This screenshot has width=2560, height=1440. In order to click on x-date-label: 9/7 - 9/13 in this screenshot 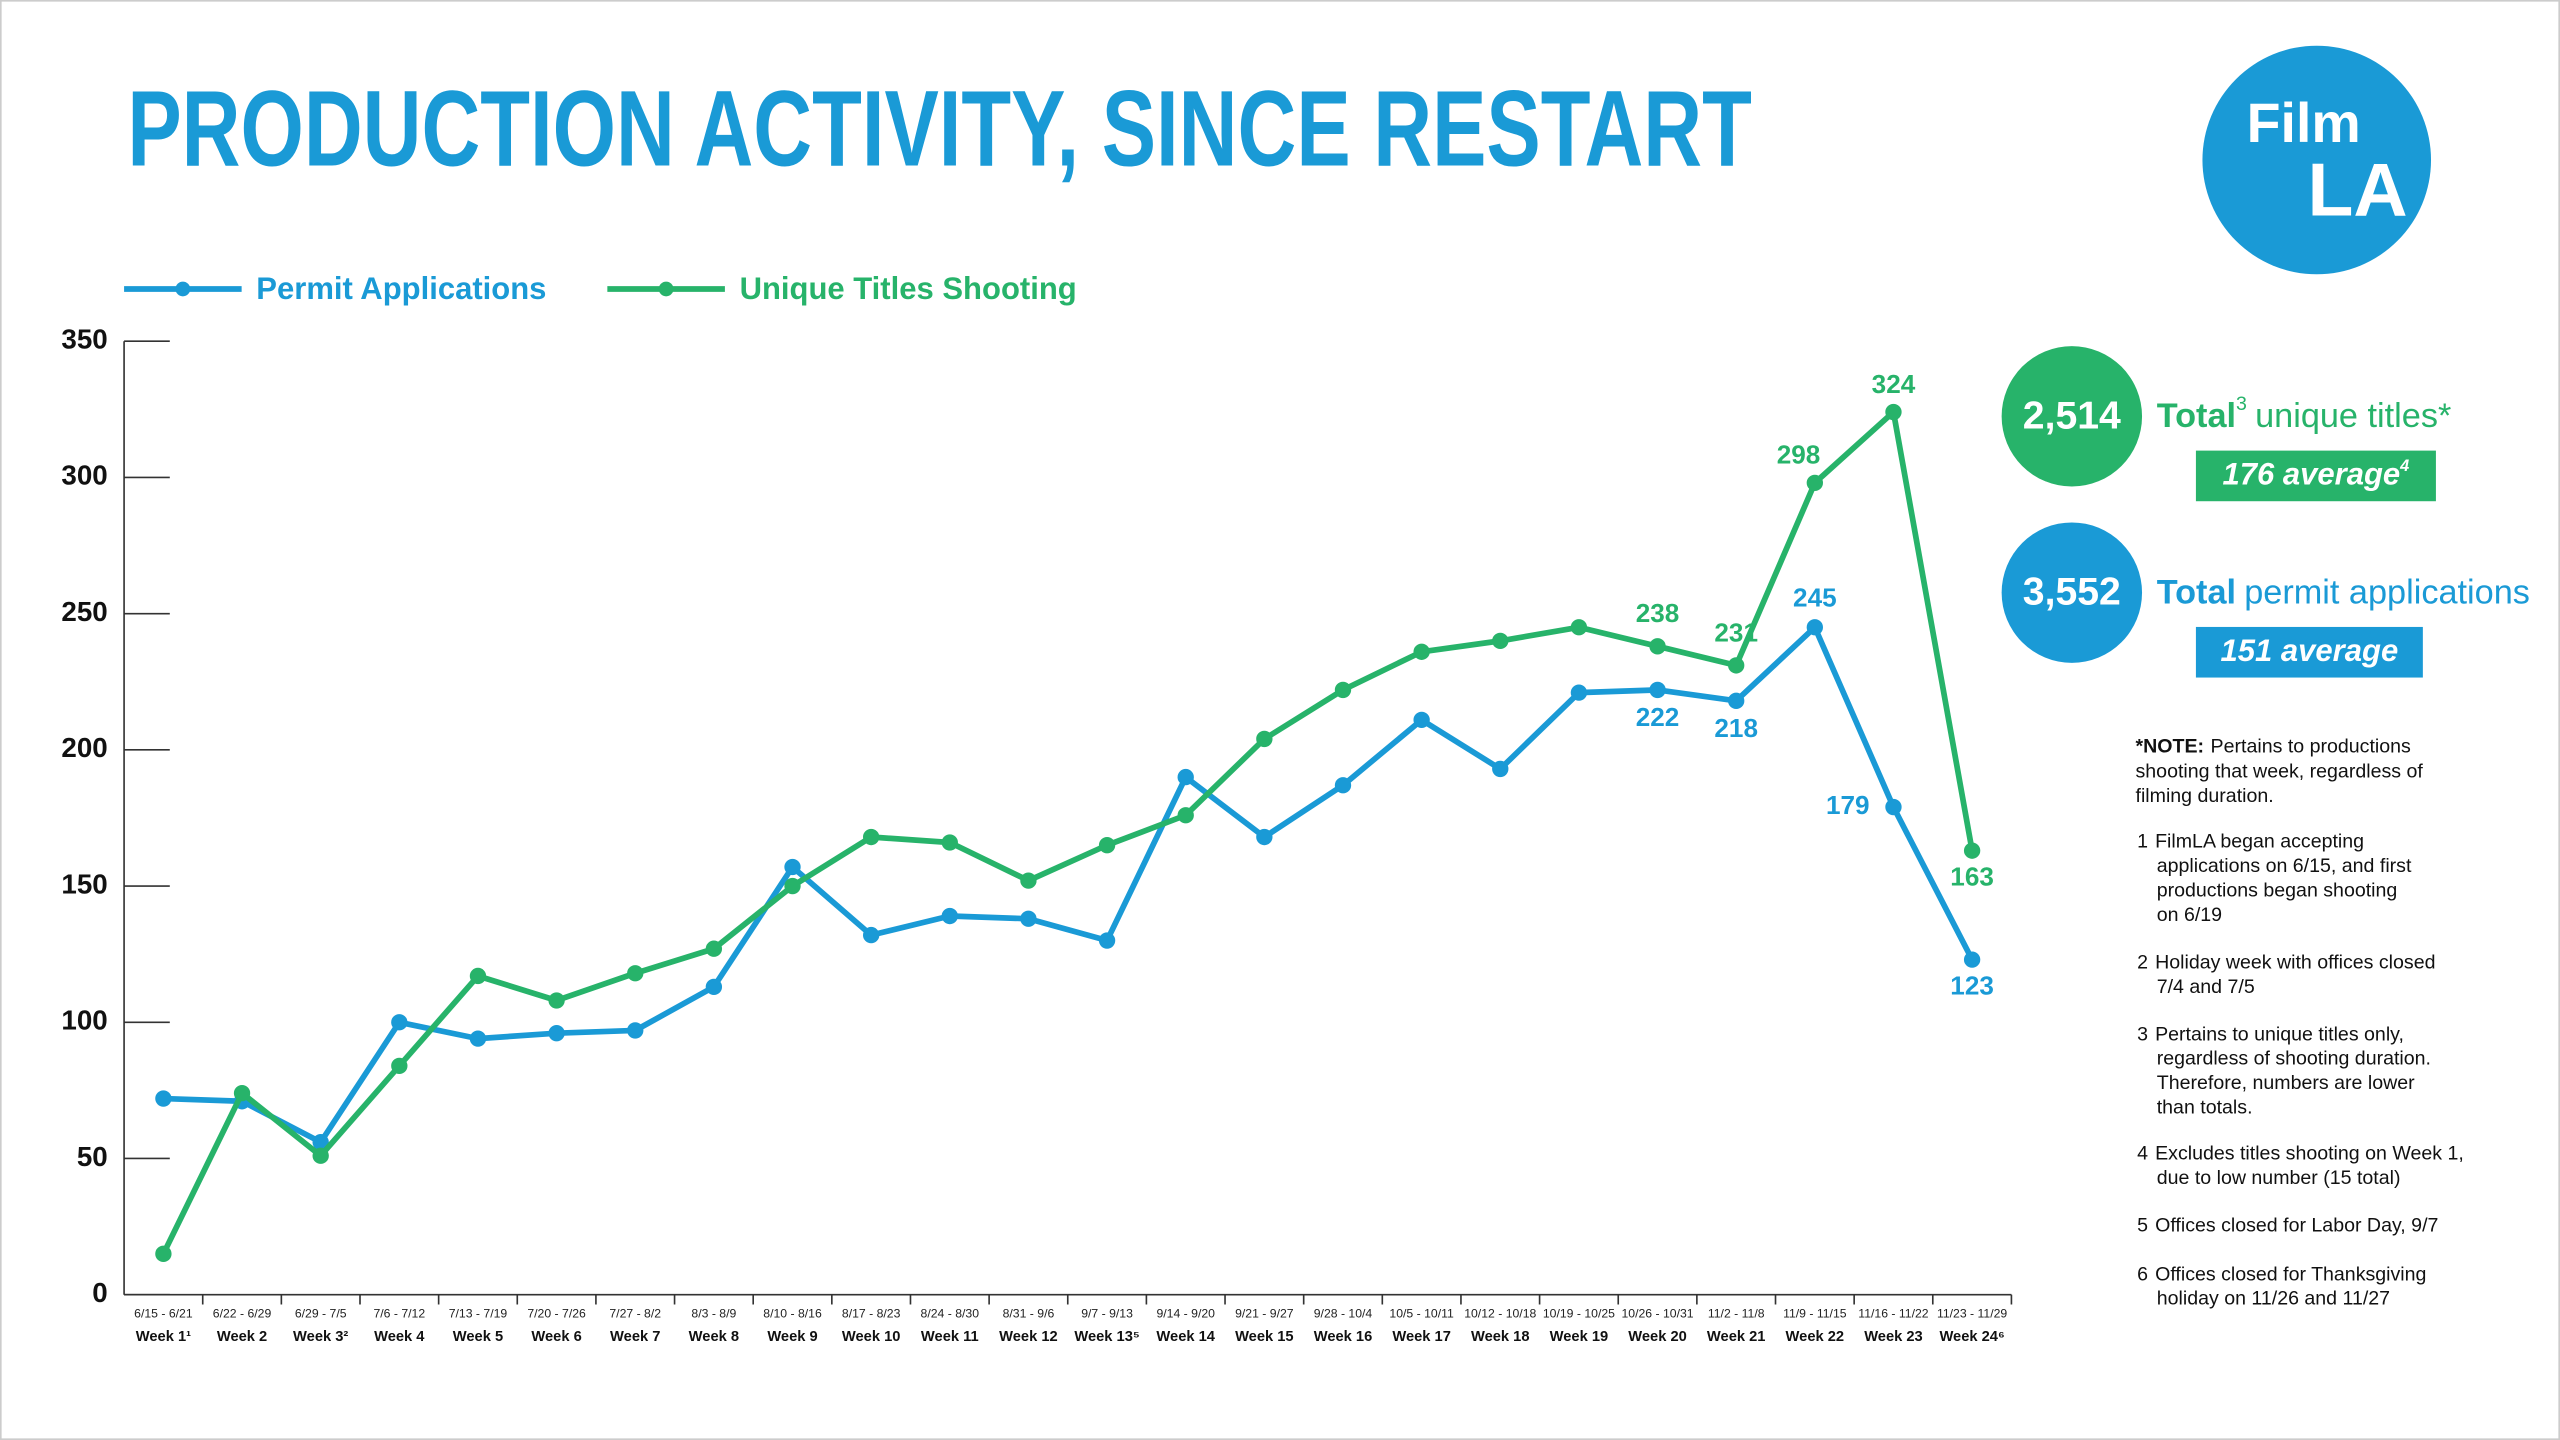, I will do `click(1107, 1314)`.